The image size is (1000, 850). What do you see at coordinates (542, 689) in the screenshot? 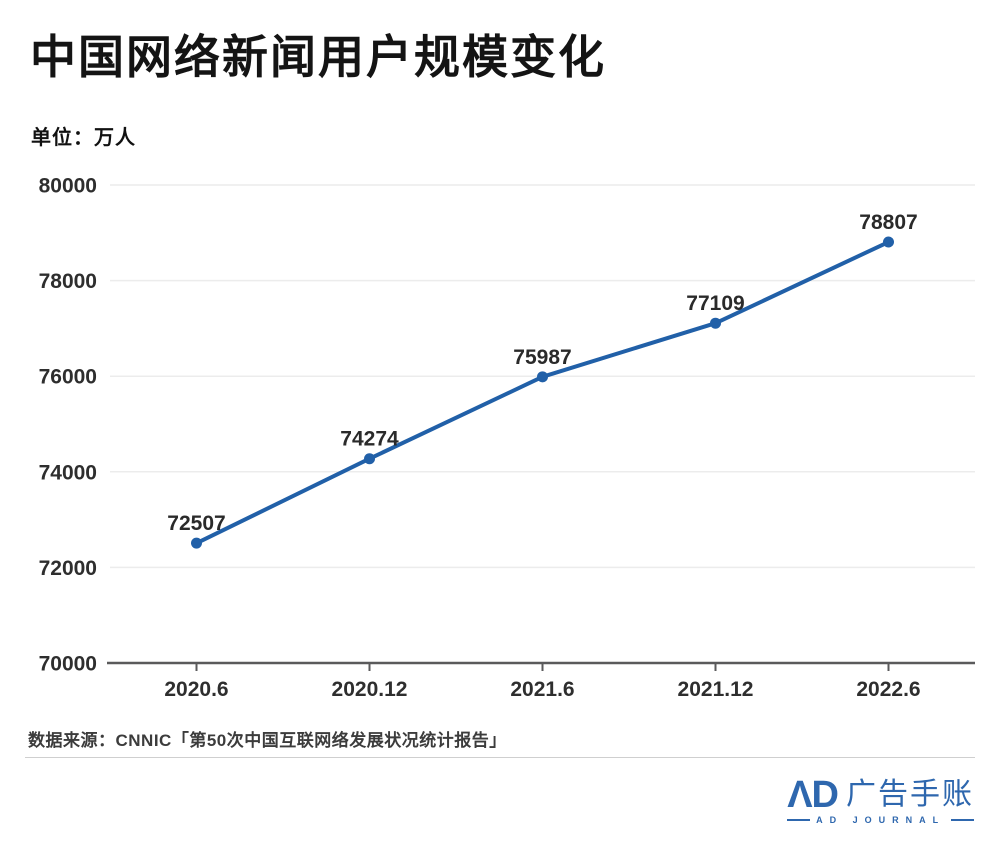
I see `x-tick-label: 2021.6` at bounding box center [542, 689].